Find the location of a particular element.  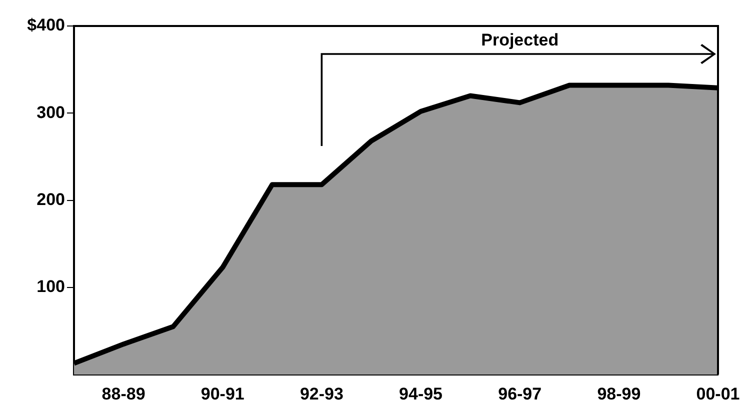

x-tick-label: 92-93 is located at coordinates (322, 394).